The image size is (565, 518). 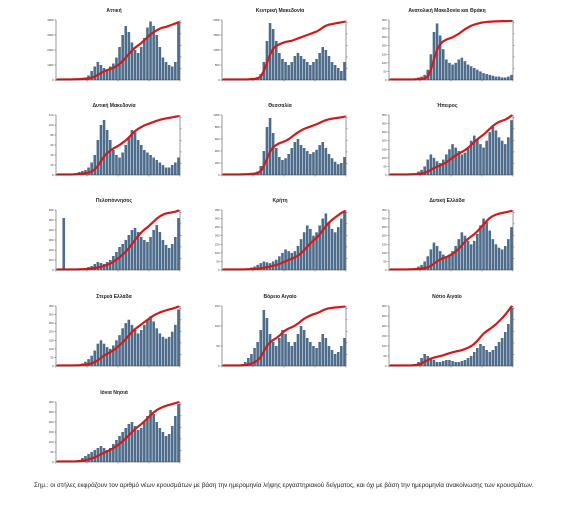 What do you see at coordinates (50, 50) in the screenshot?
I see `y-tick-label: 2000` at bounding box center [50, 50].